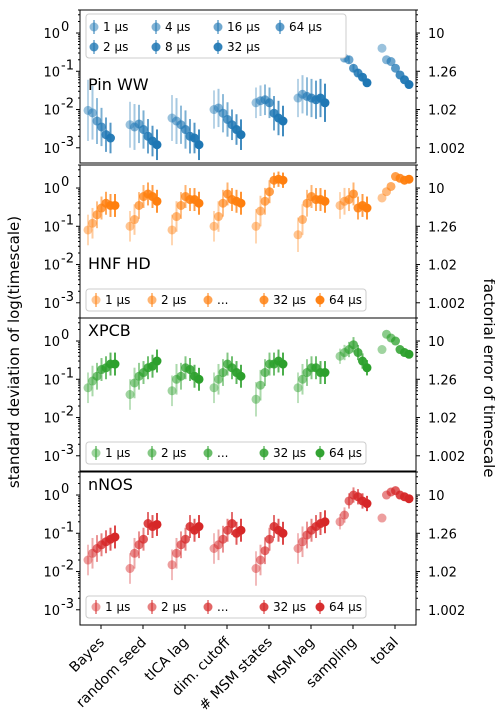 This screenshot has width=495, height=716. Describe the element at coordinates (65, 182) in the screenshot. I see `y-tick-label-exponent: 0` at that location.